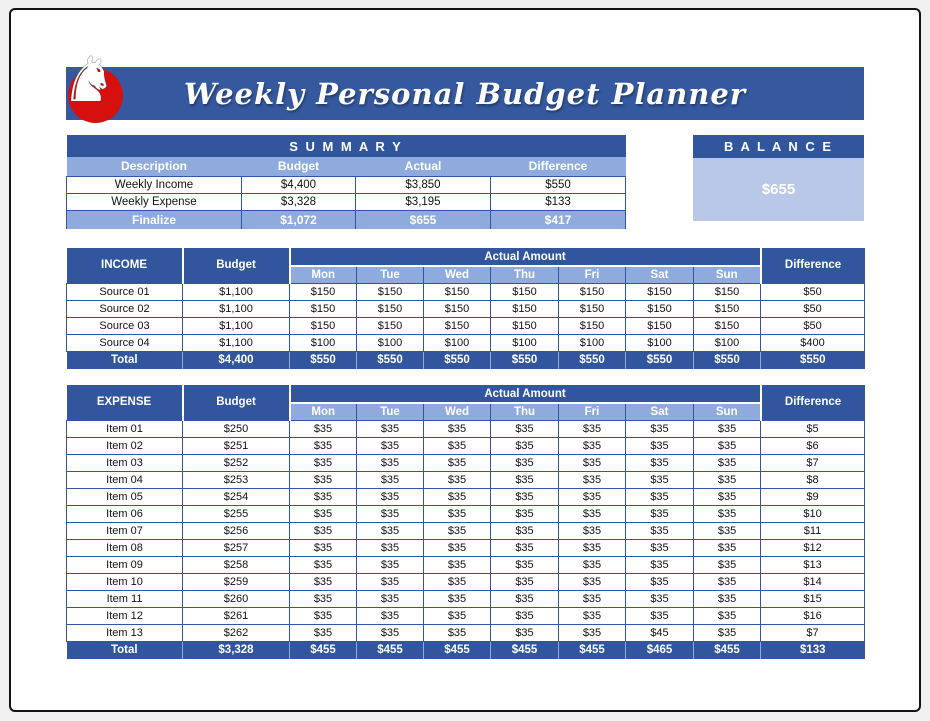 This screenshot has height=721, width=930. Describe the element at coordinates (236, 632) in the screenshot. I see `row-budget-cell: $262` at that location.